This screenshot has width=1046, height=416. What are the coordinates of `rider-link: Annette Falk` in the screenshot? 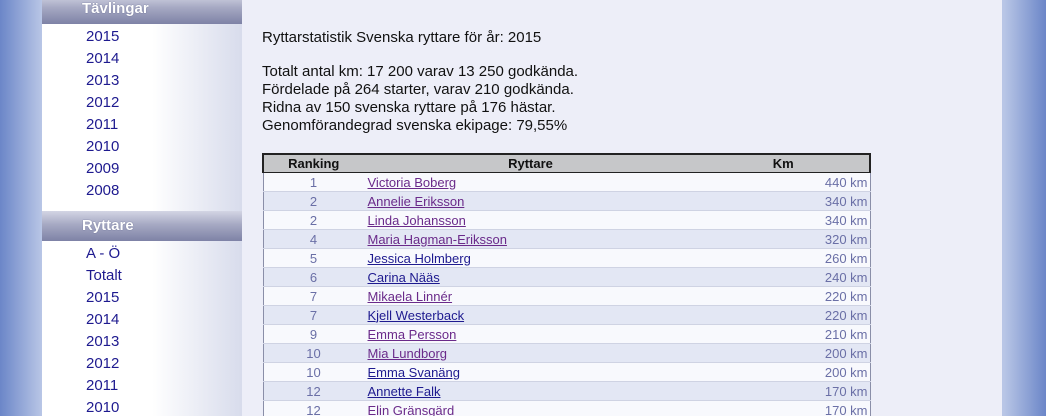 It's located at (404, 391).